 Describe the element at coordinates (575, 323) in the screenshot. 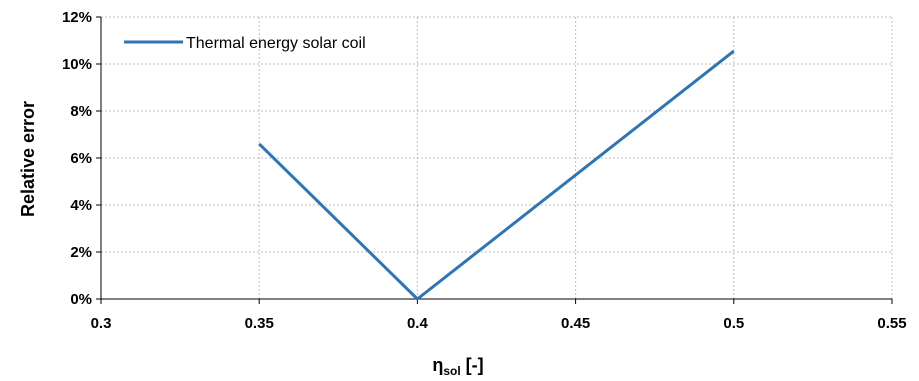

I see `x-tick-label: 0.45` at that location.